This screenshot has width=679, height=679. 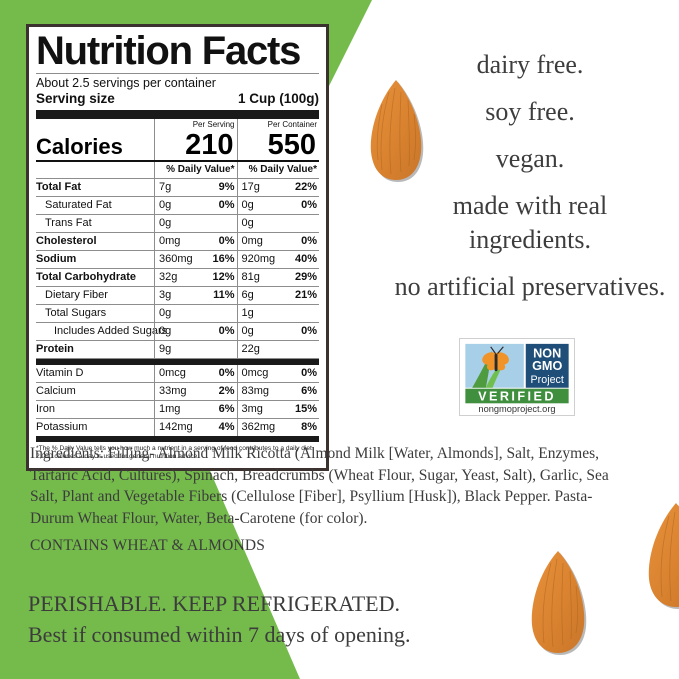 I want to click on almond-illustration-bottom, so click(x=559, y=603).